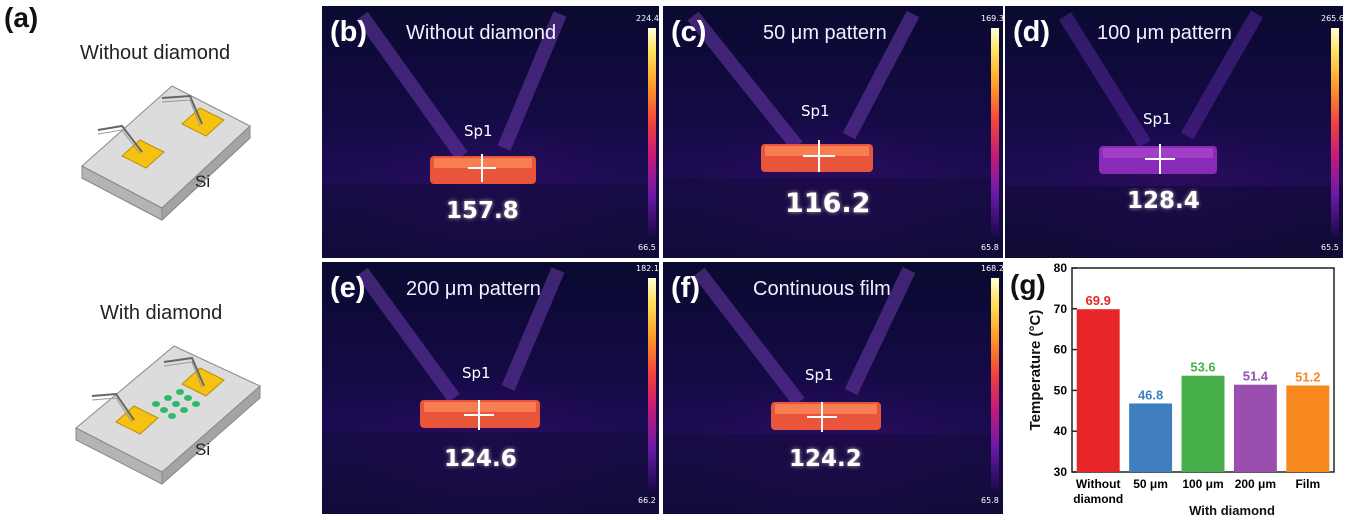  Describe the element at coordinates (992, 268) in the screenshot. I see `colorbar-max: 168.2` at that location.